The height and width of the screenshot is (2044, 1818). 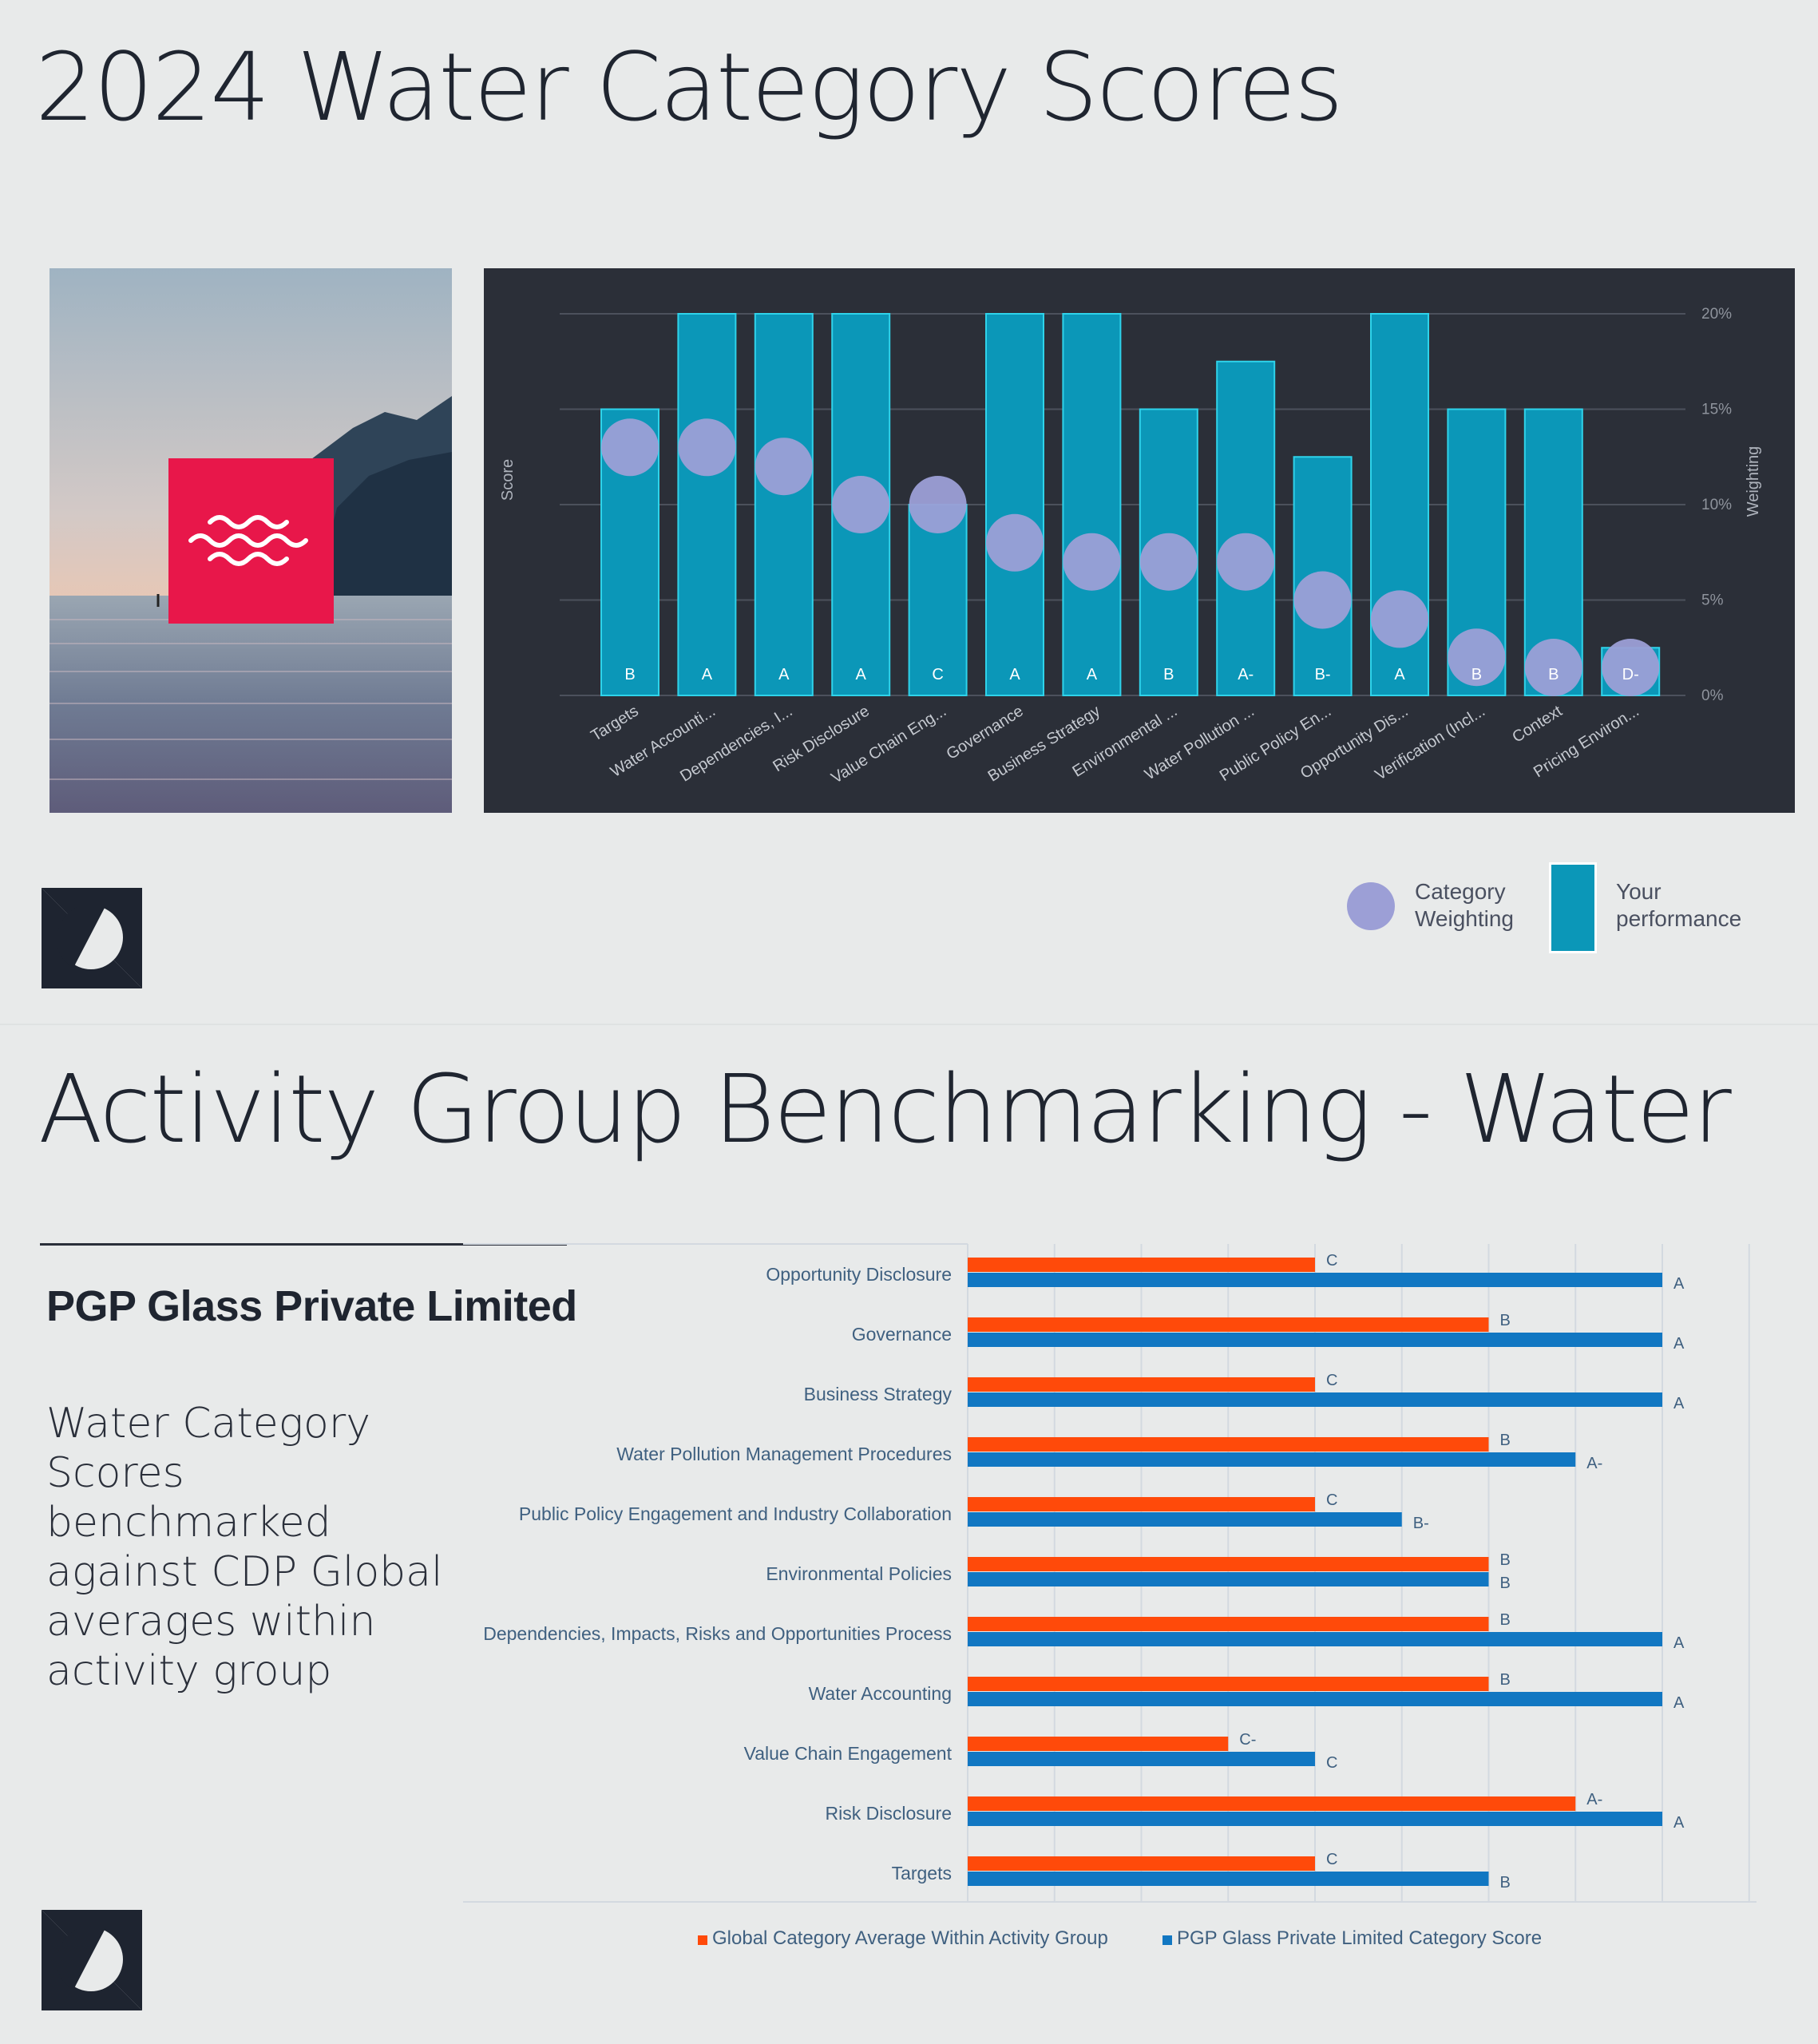 I want to click on category-label: Value Chain Engagement, so click(x=848, y=1753).